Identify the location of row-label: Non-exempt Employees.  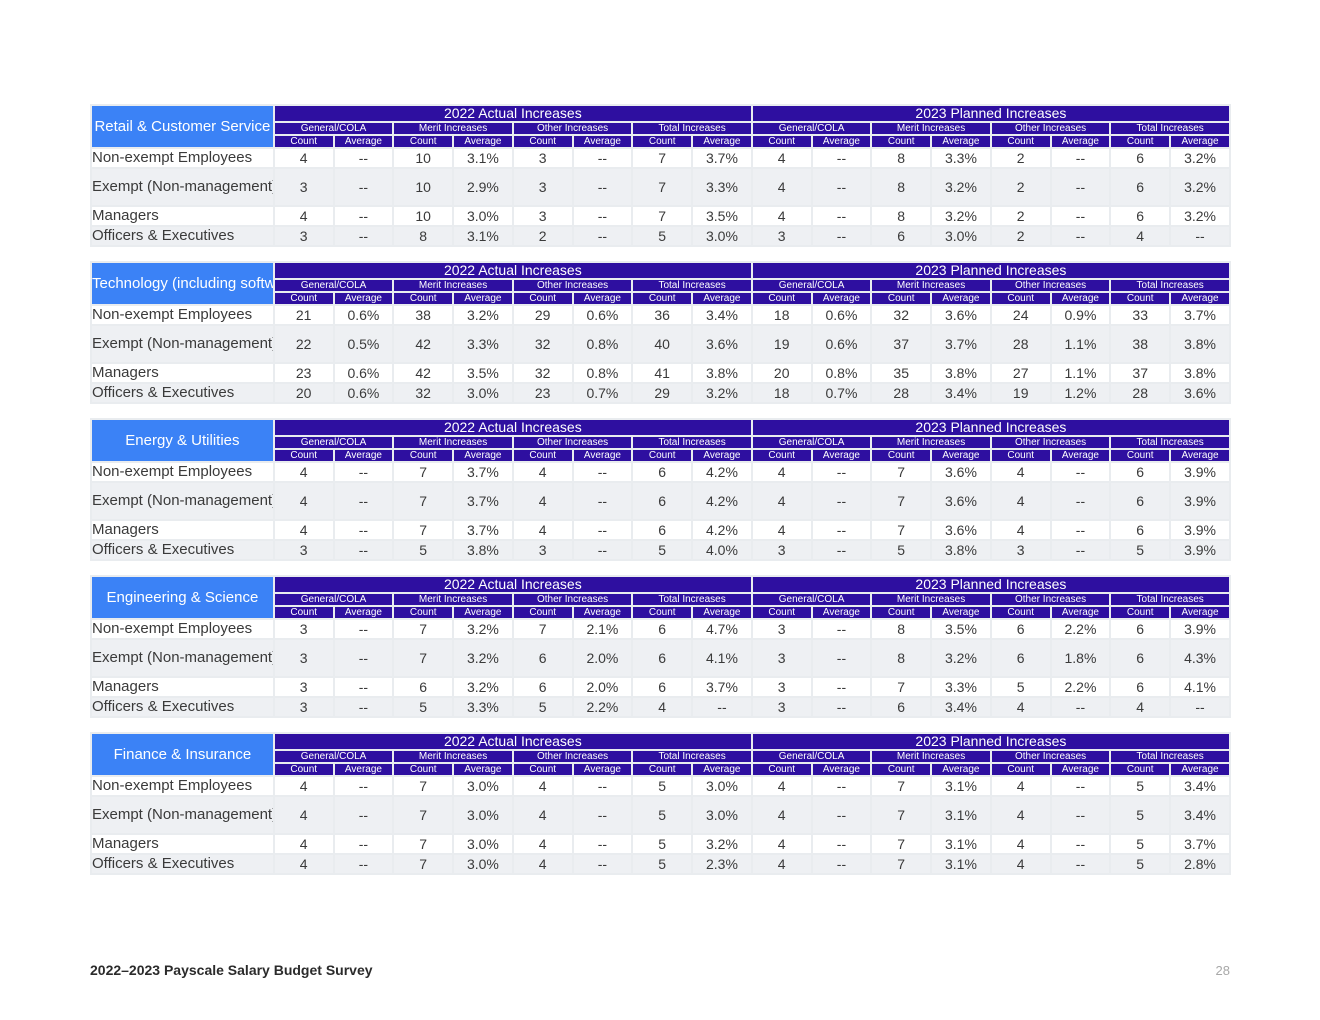
(182, 315).